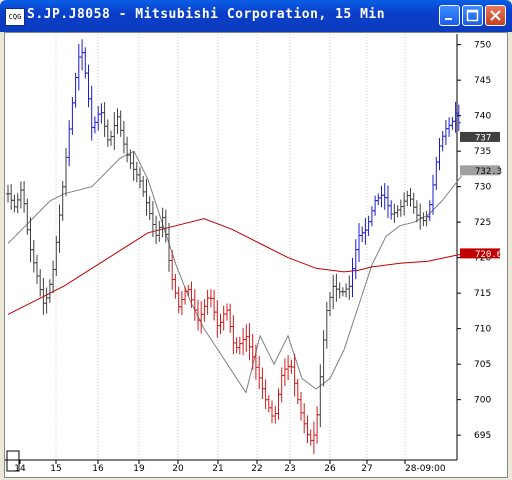  I want to click on y-tick-label: 710, so click(482, 330).